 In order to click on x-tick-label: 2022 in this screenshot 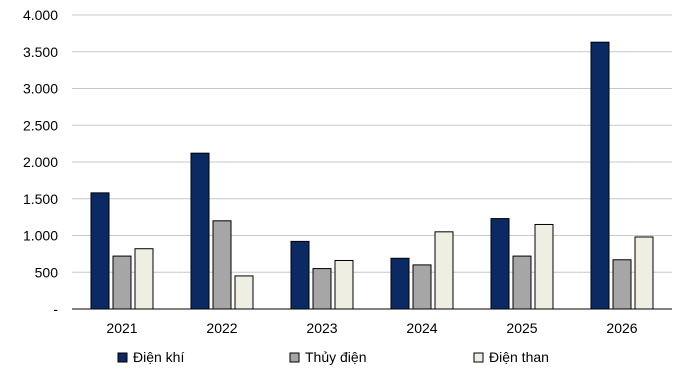, I will do `click(221, 328)`.